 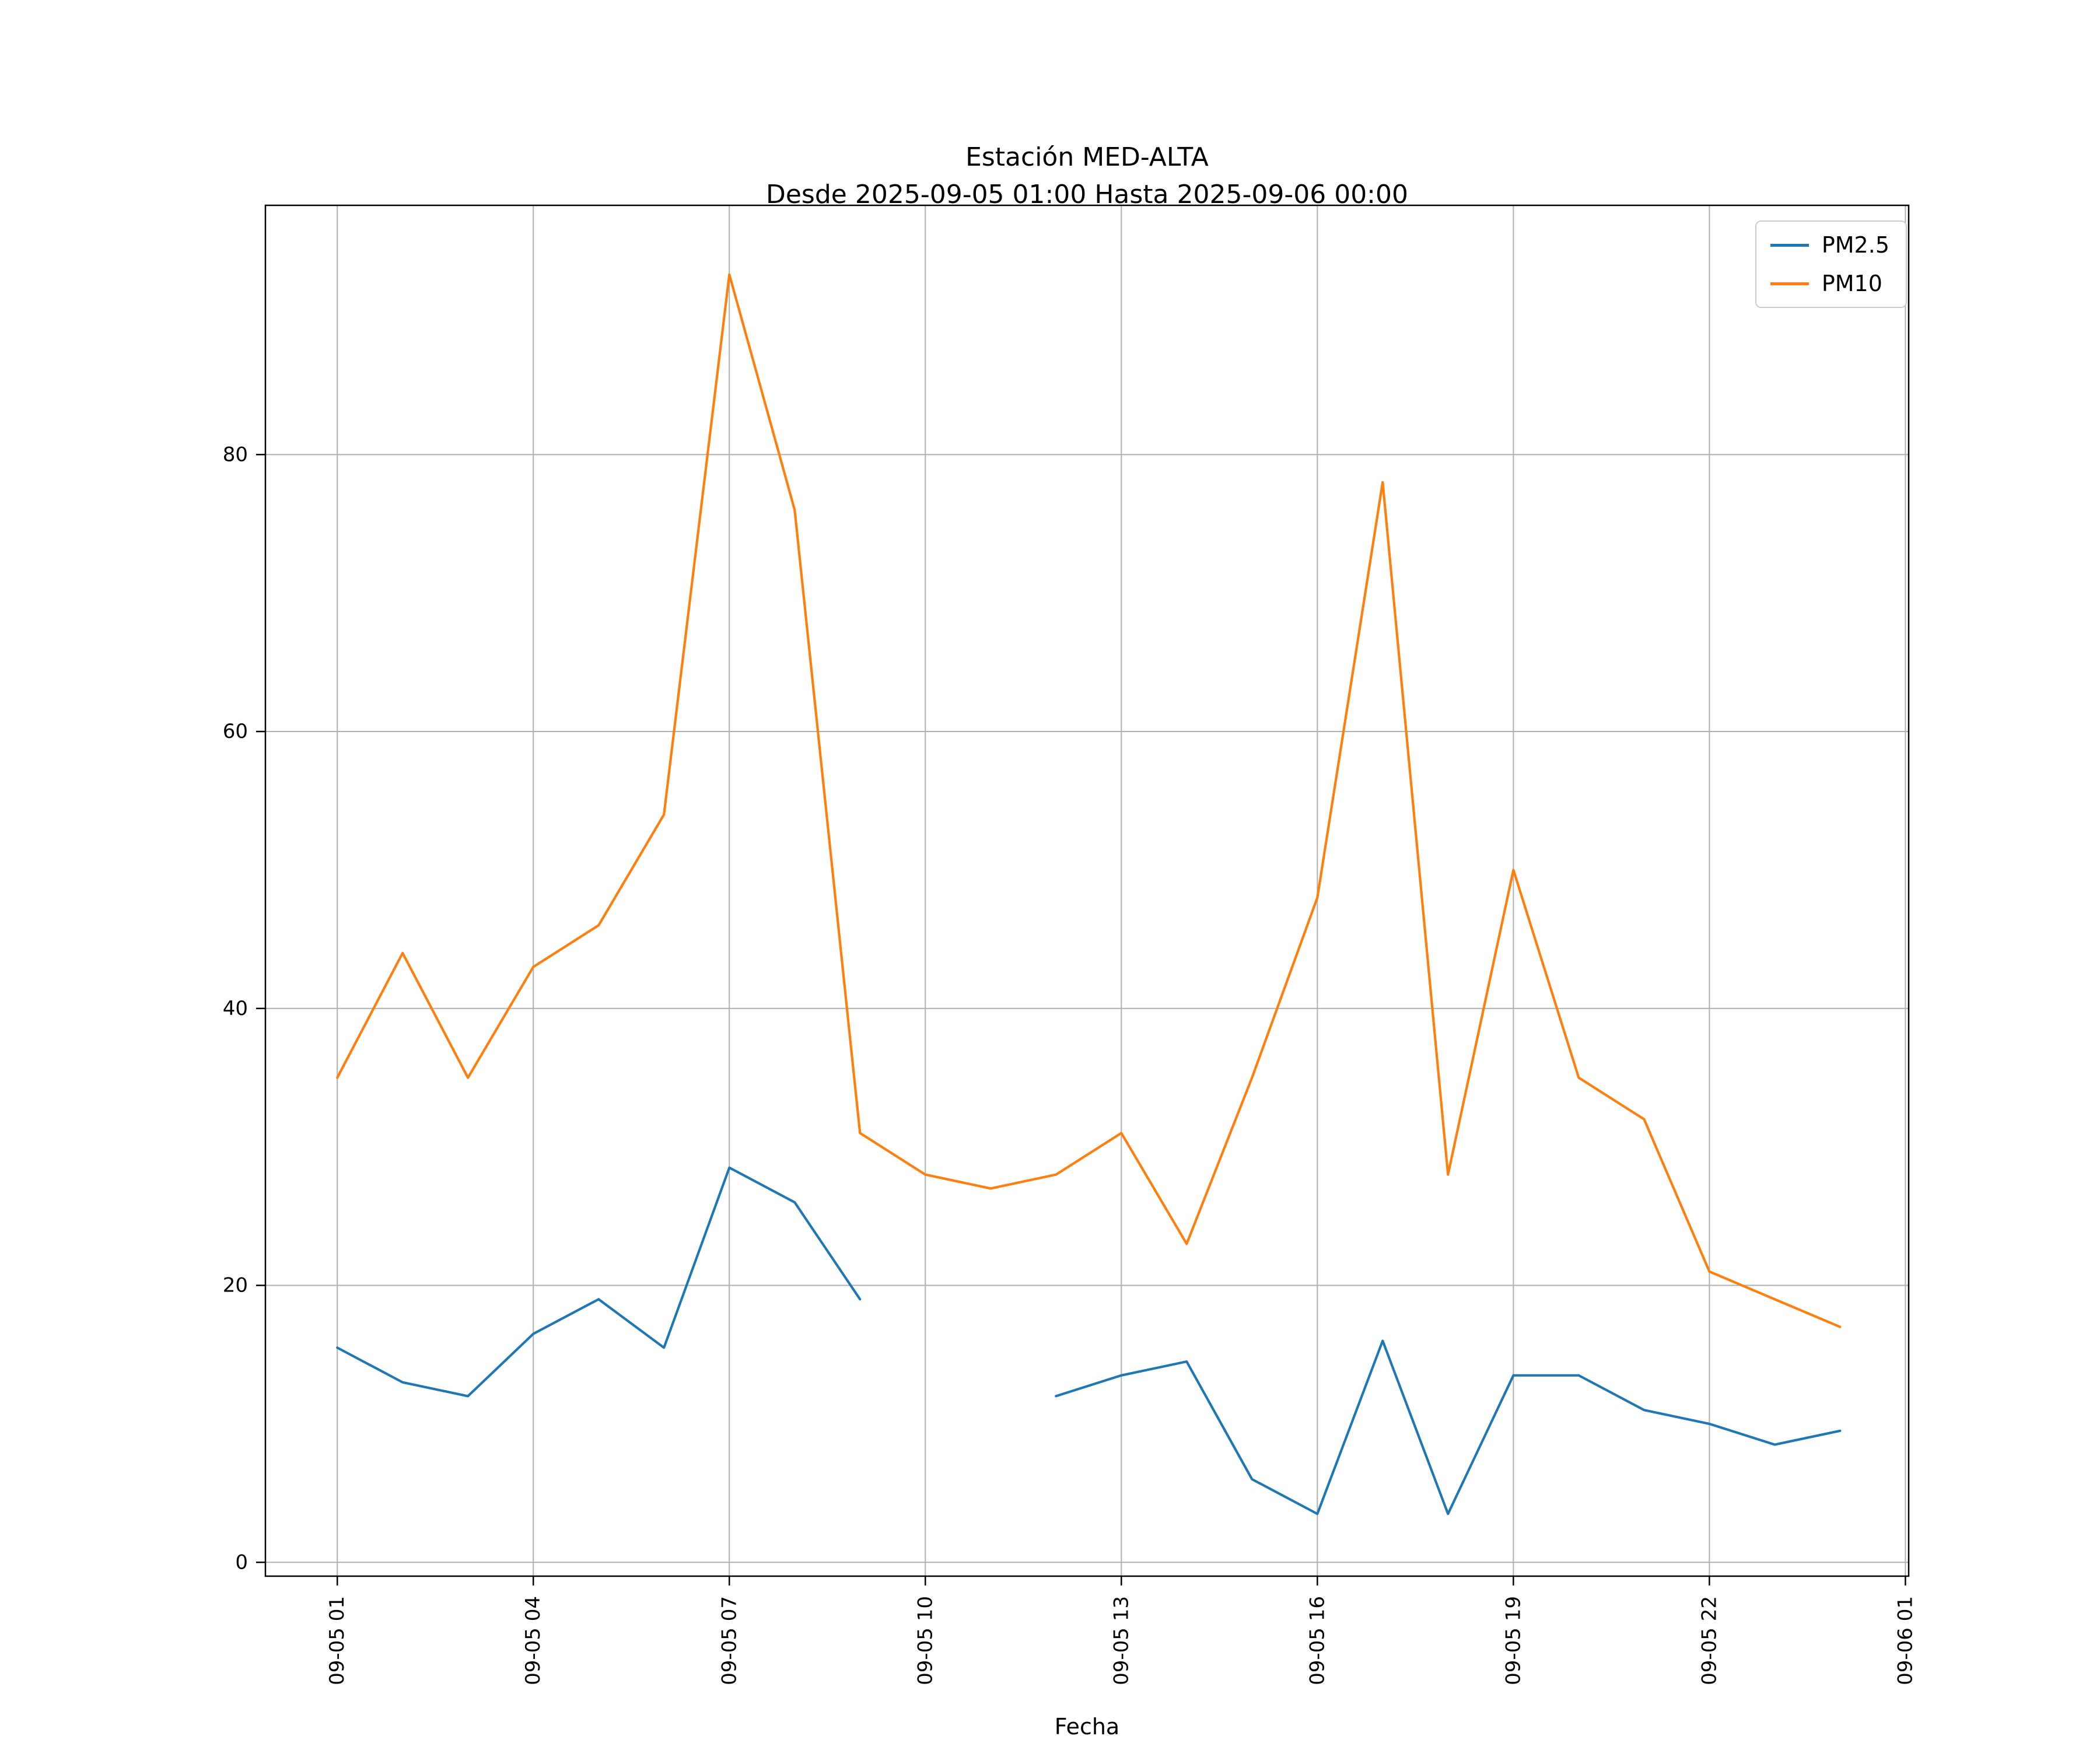 What do you see at coordinates (1317, 1640) in the screenshot?
I see `x-tick-label: 09-05 16` at bounding box center [1317, 1640].